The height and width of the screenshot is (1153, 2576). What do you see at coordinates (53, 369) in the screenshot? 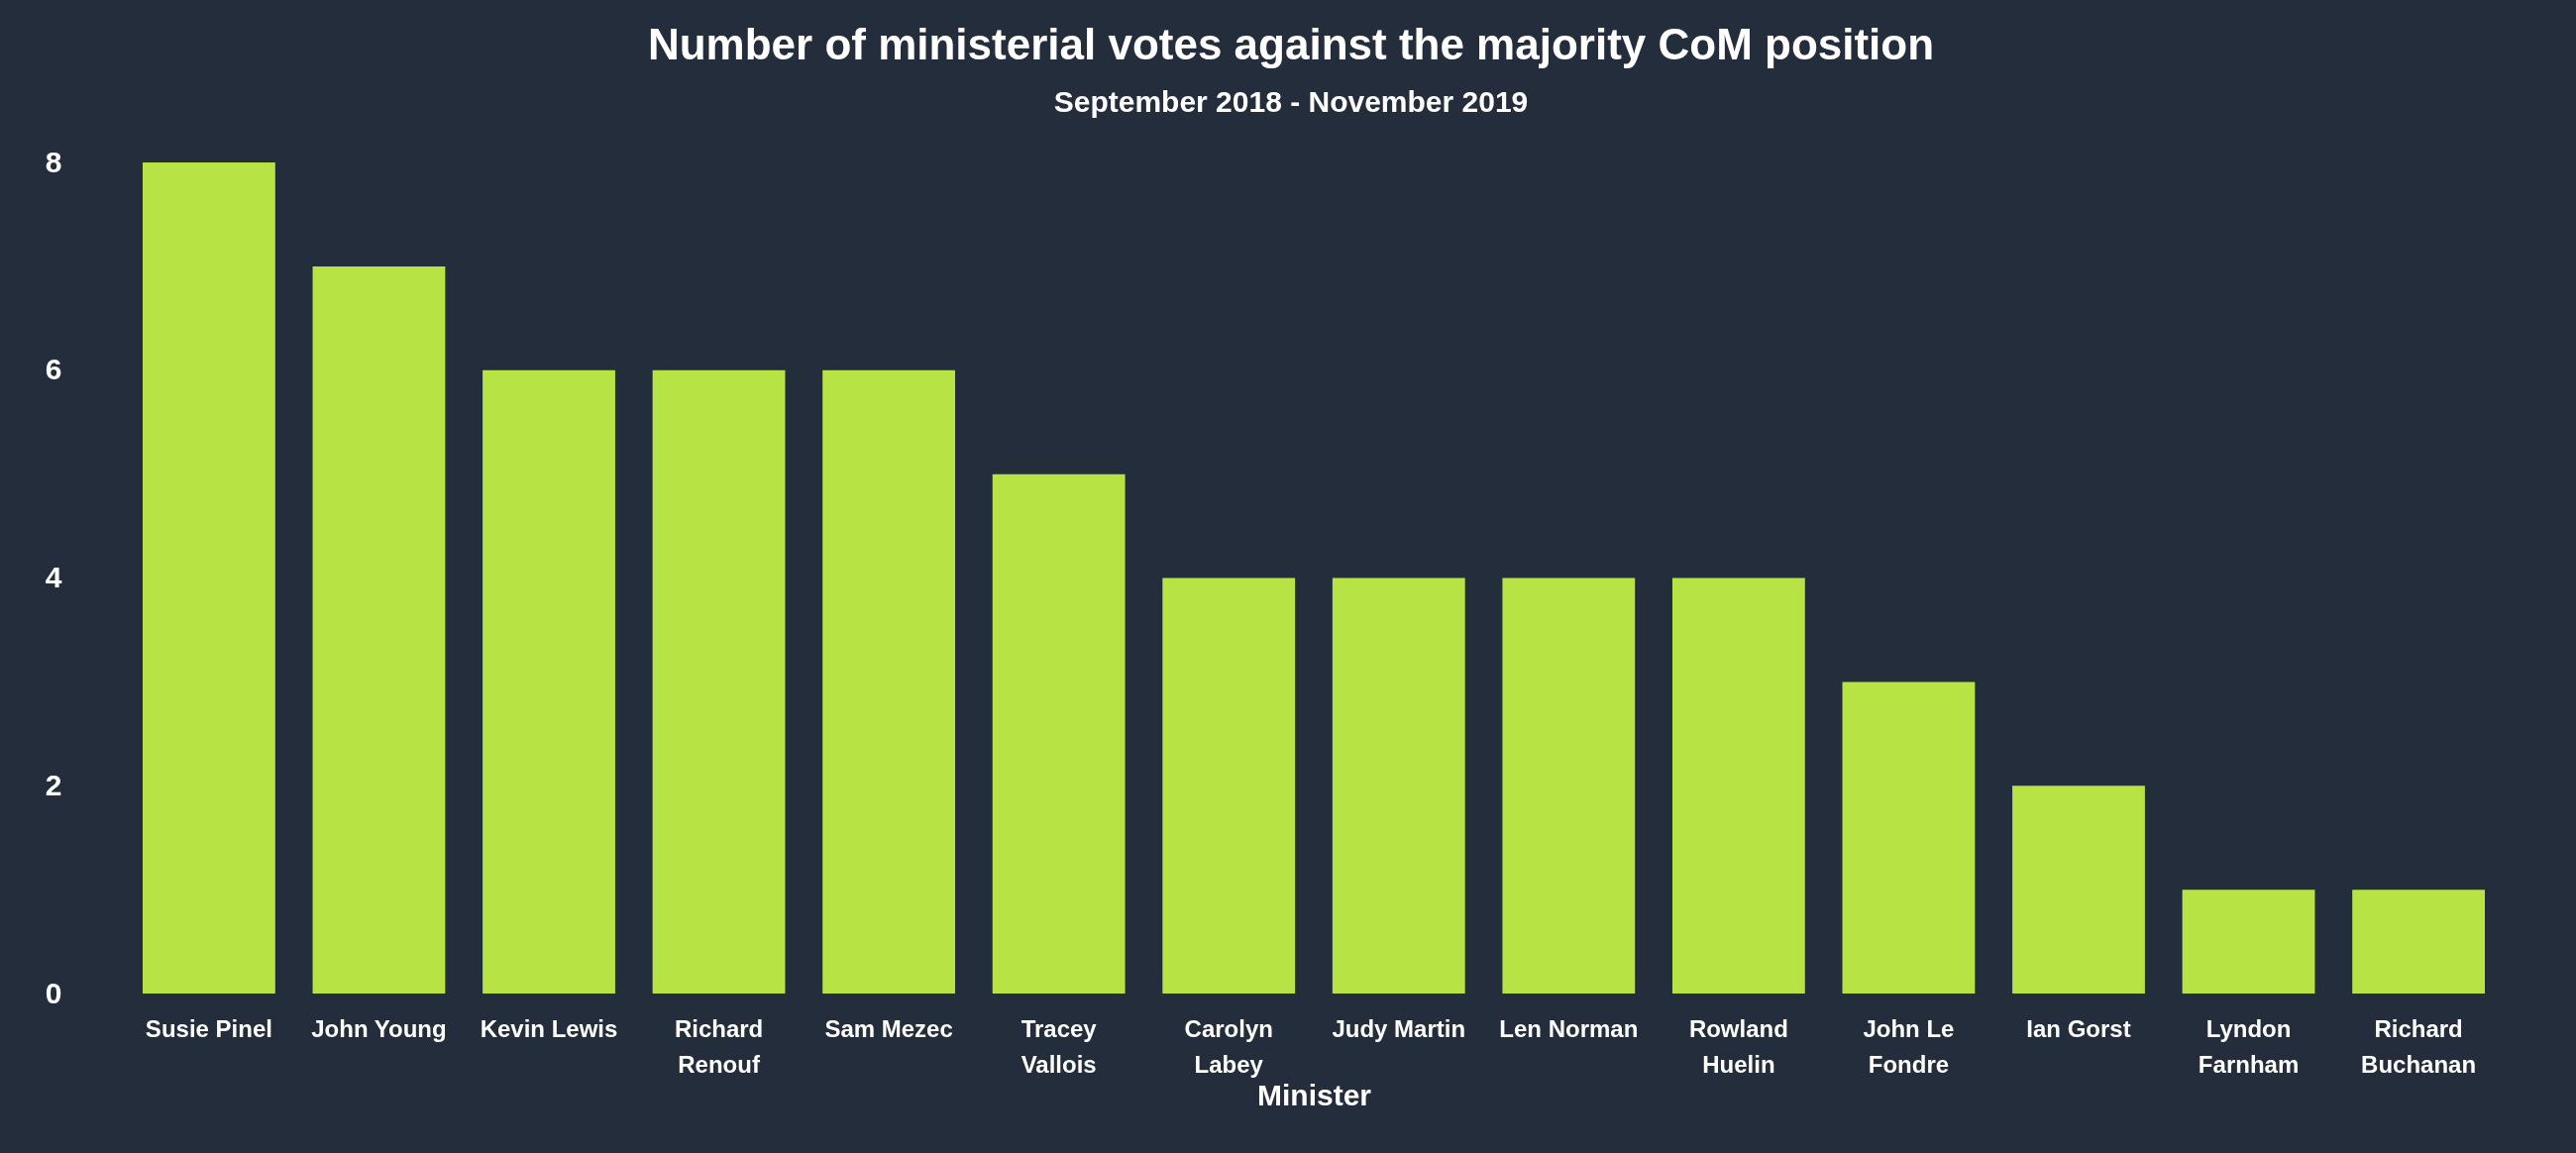
I see `y-tick-label: 6` at bounding box center [53, 369].